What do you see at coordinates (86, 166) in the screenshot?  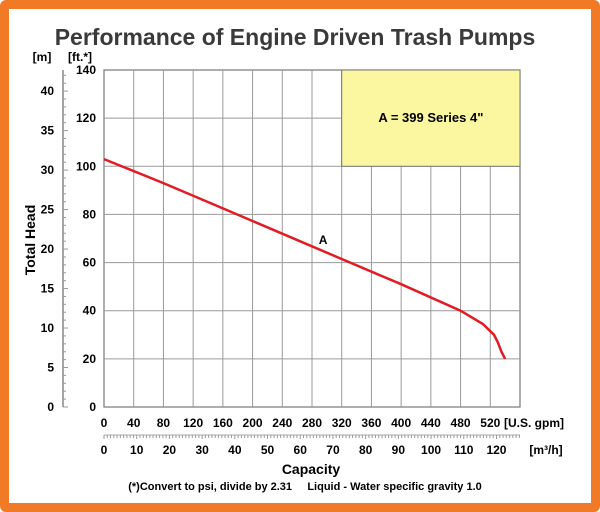 I see `ft-tick-label: 100` at bounding box center [86, 166].